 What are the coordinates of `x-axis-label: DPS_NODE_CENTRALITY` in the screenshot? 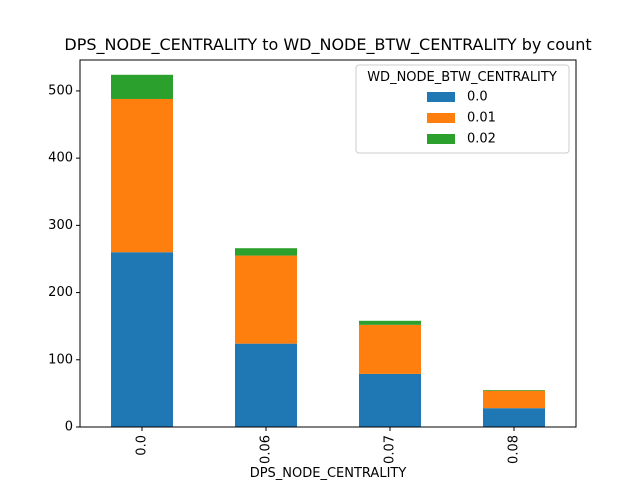 It's located at (328, 473).